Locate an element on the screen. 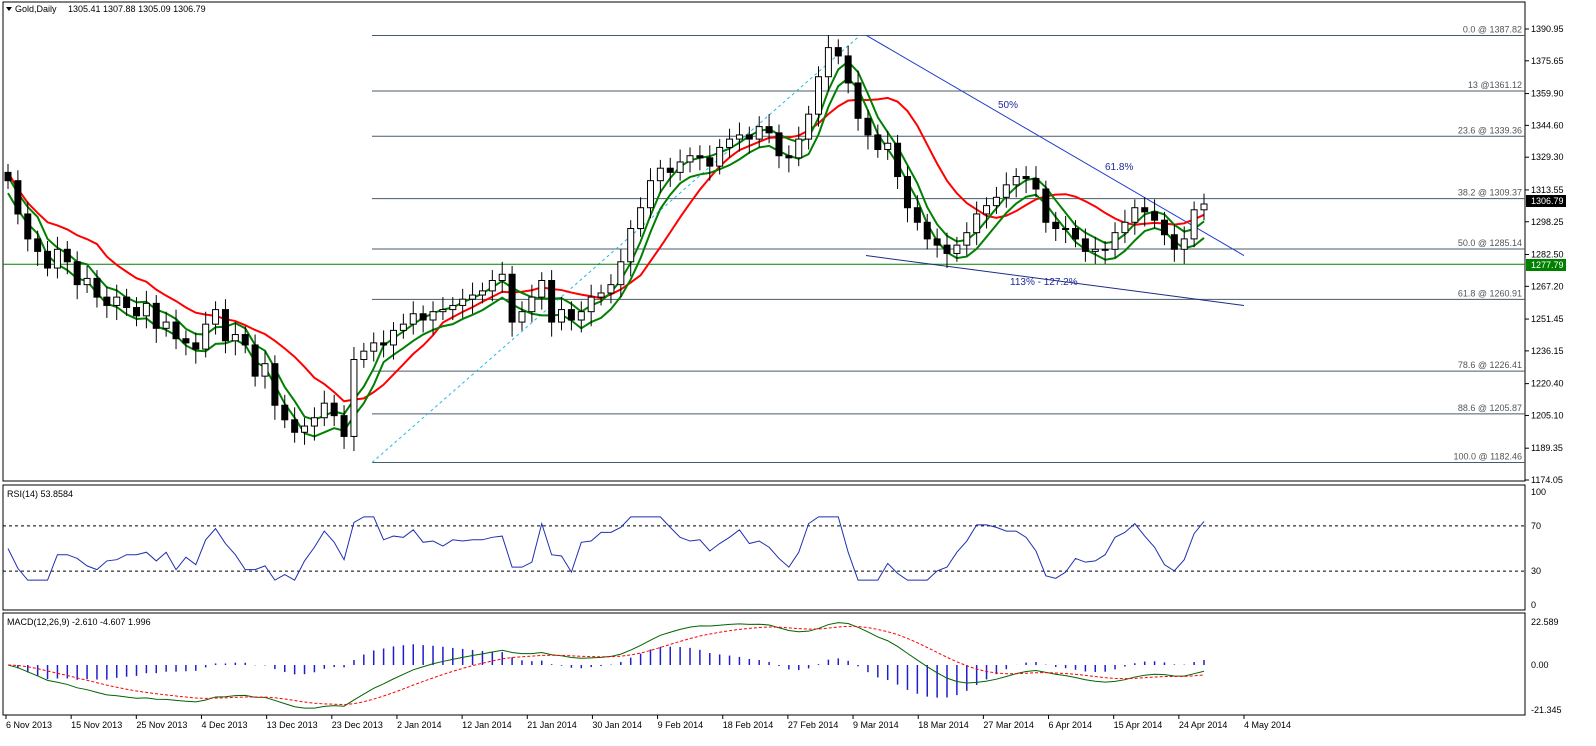 Image resolution: width=1596 pixels, height=746 pixels. price-axis-label: 1344.60 is located at coordinates (1547, 125).